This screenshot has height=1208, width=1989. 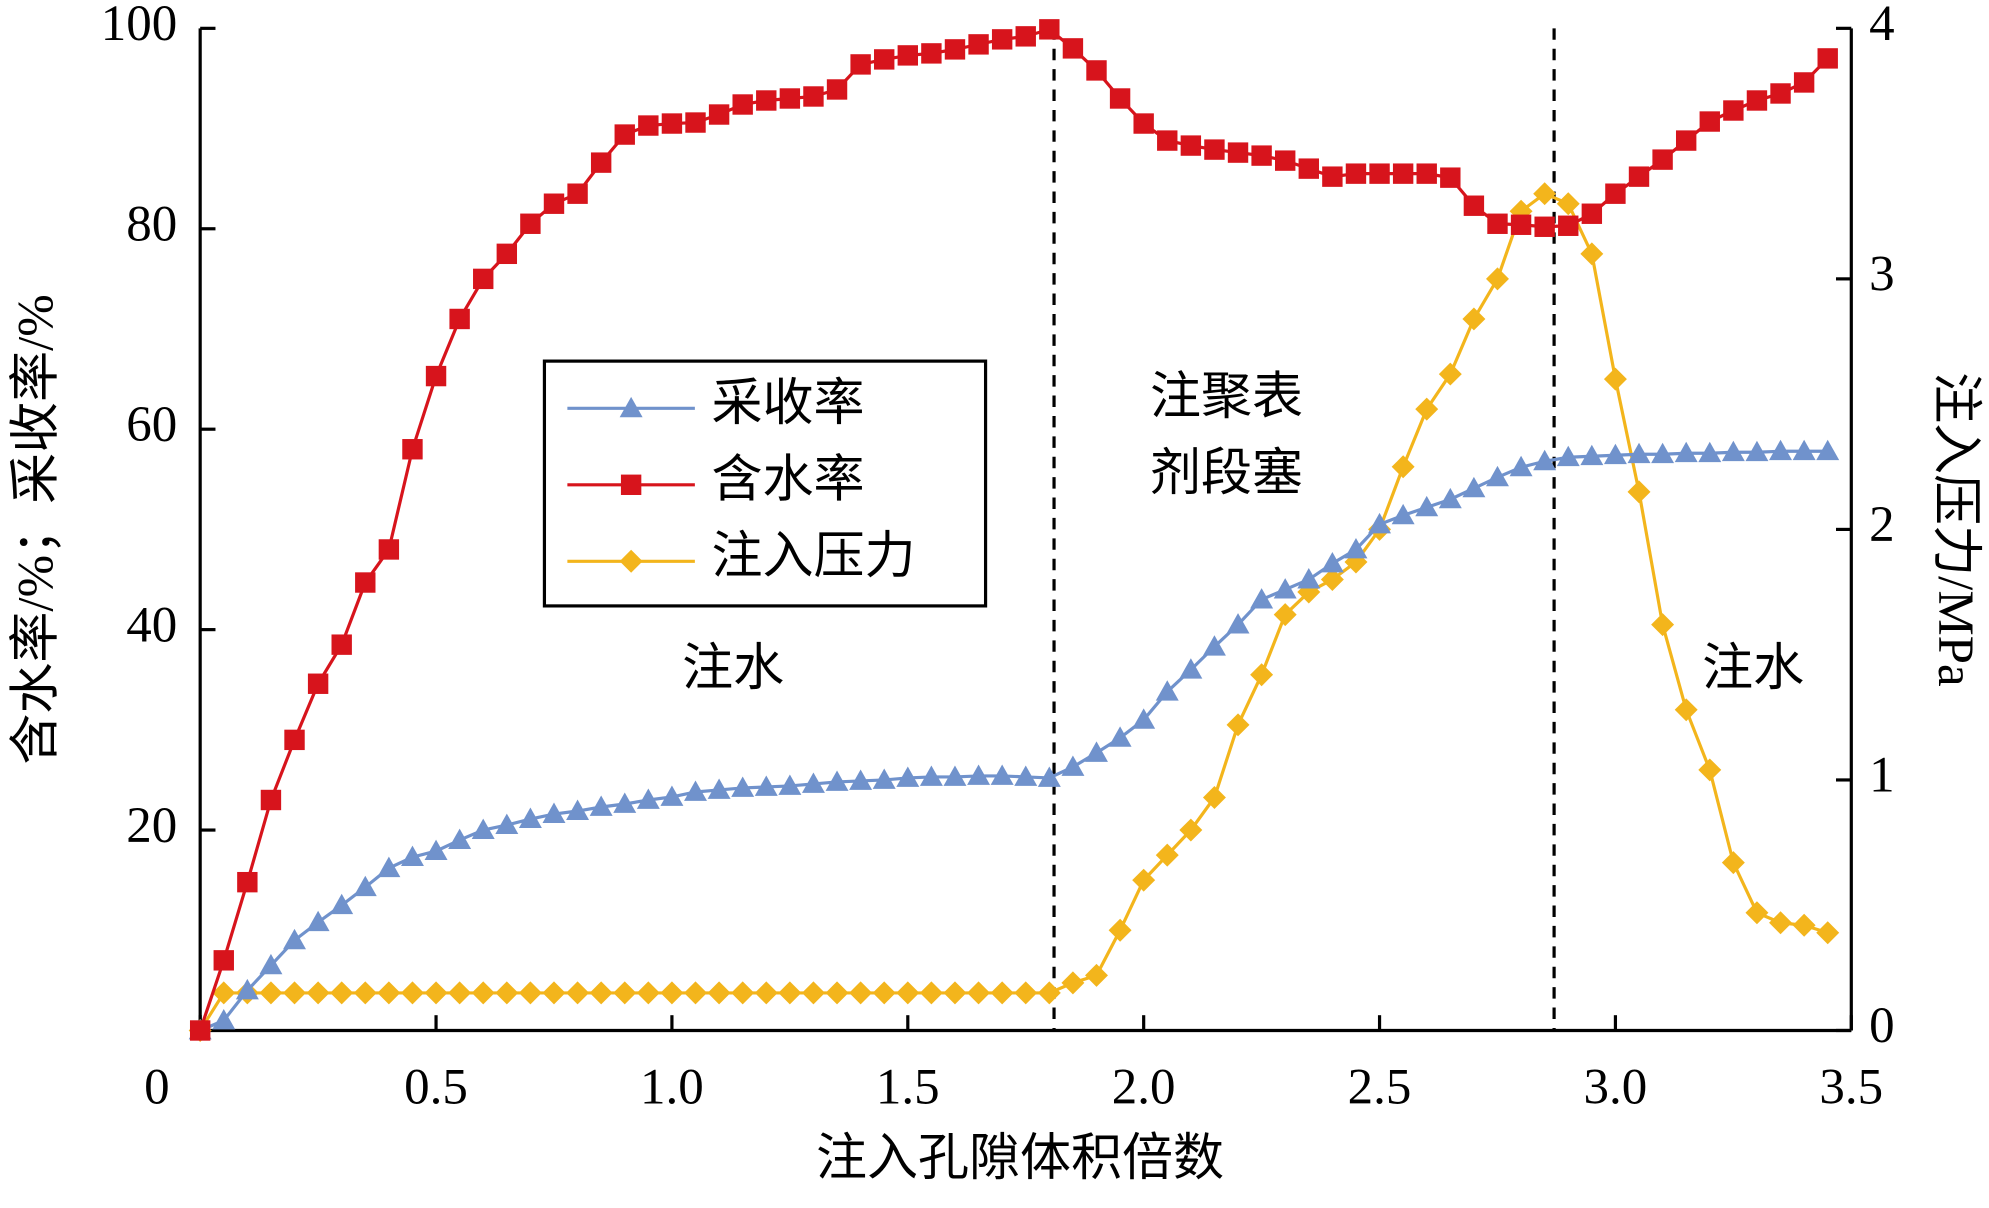 I want to click on y2-tick-label: 3, so click(x=1882, y=275).